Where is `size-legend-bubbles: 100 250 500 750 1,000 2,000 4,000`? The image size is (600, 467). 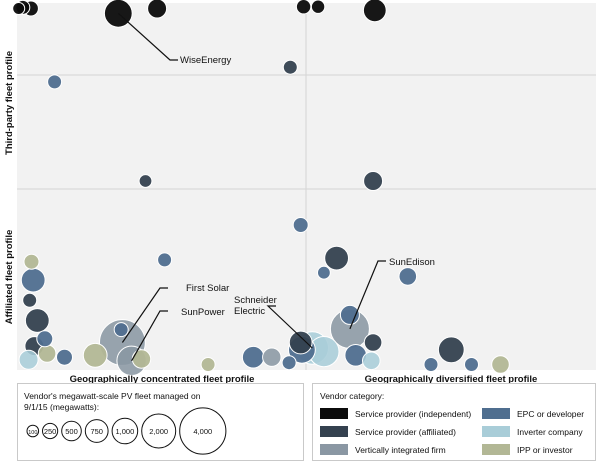 size-legend-bubbles: 100 250 500 750 1,000 2,000 4,000 is located at coordinates (126, 431).